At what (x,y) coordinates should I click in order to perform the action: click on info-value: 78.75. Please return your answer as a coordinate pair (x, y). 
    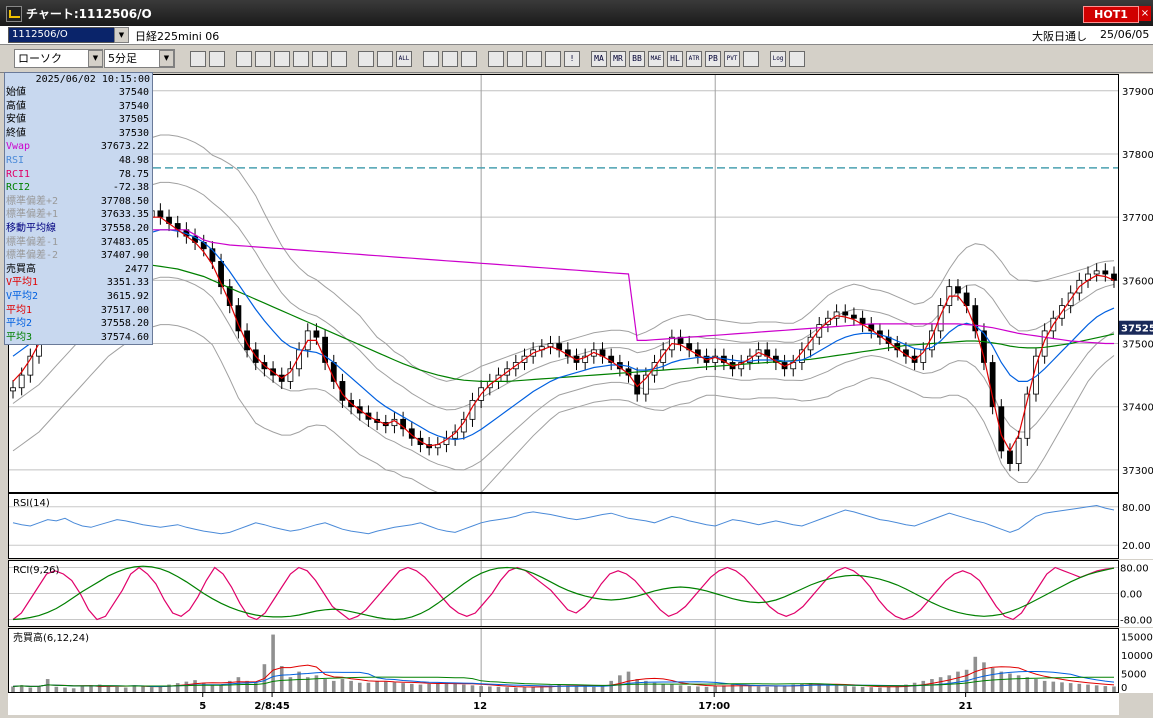
    Looking at the image, I should click on (133, 174).